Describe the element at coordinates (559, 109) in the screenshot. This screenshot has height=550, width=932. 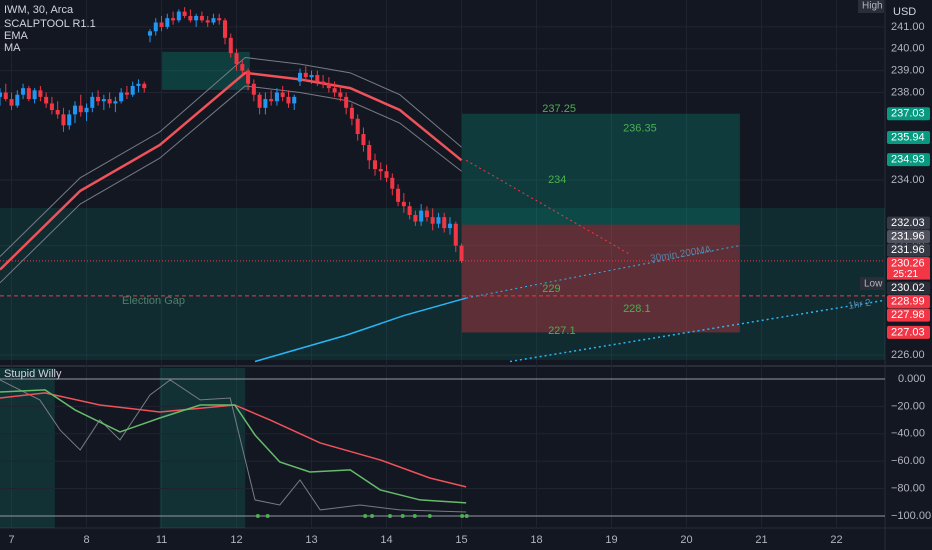
I see `level-label: 237.25` at that location.